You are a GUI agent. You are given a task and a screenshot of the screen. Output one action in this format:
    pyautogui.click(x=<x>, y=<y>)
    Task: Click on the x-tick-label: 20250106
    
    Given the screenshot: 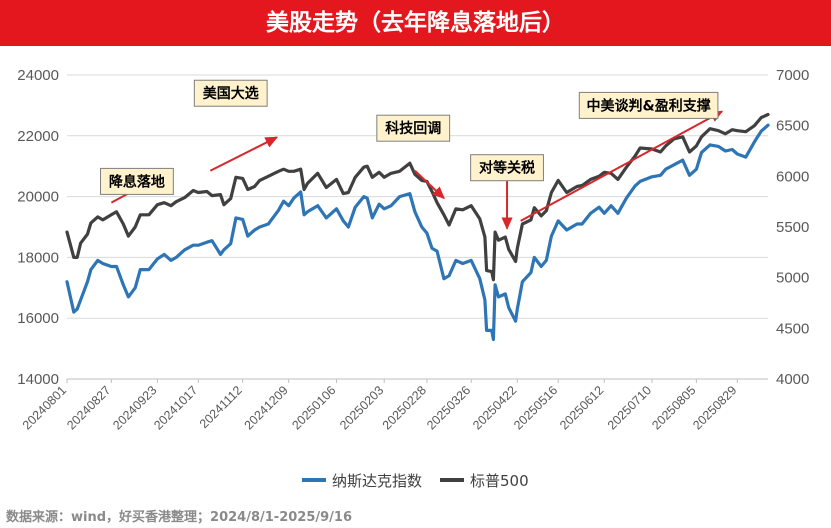 What is the action you would take?
    pyautogui.click(x=313, y=407)
    